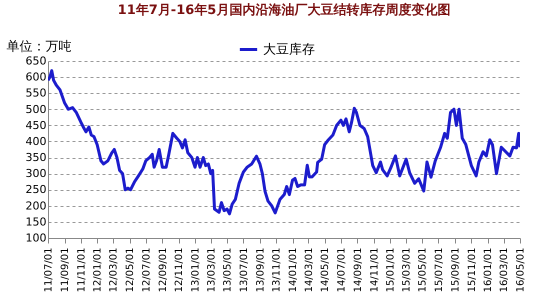 This screenshot has width=550, height=300. Describe the element at coordinates (504, 270) in the screenshot. I see `x-tick-label: 16/03/01` at that location.